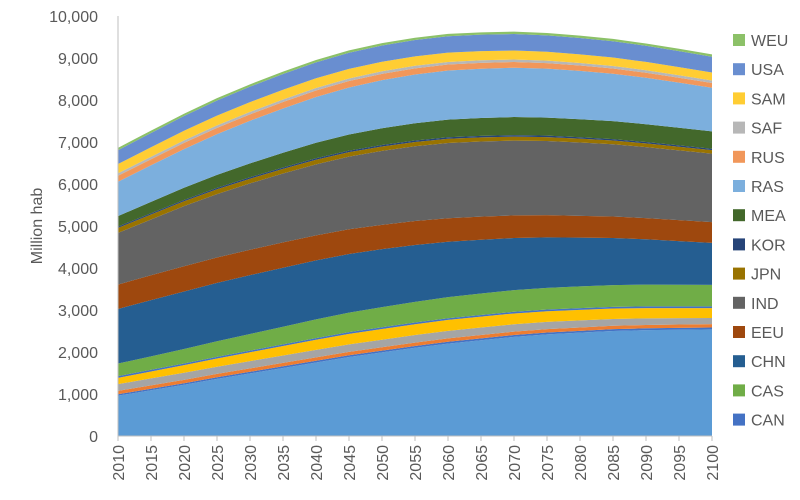  What do you see at coordinates (768, 245) in the screenshot?
I see `legend-label-kor: KOR` at bounding box center [768, 245].